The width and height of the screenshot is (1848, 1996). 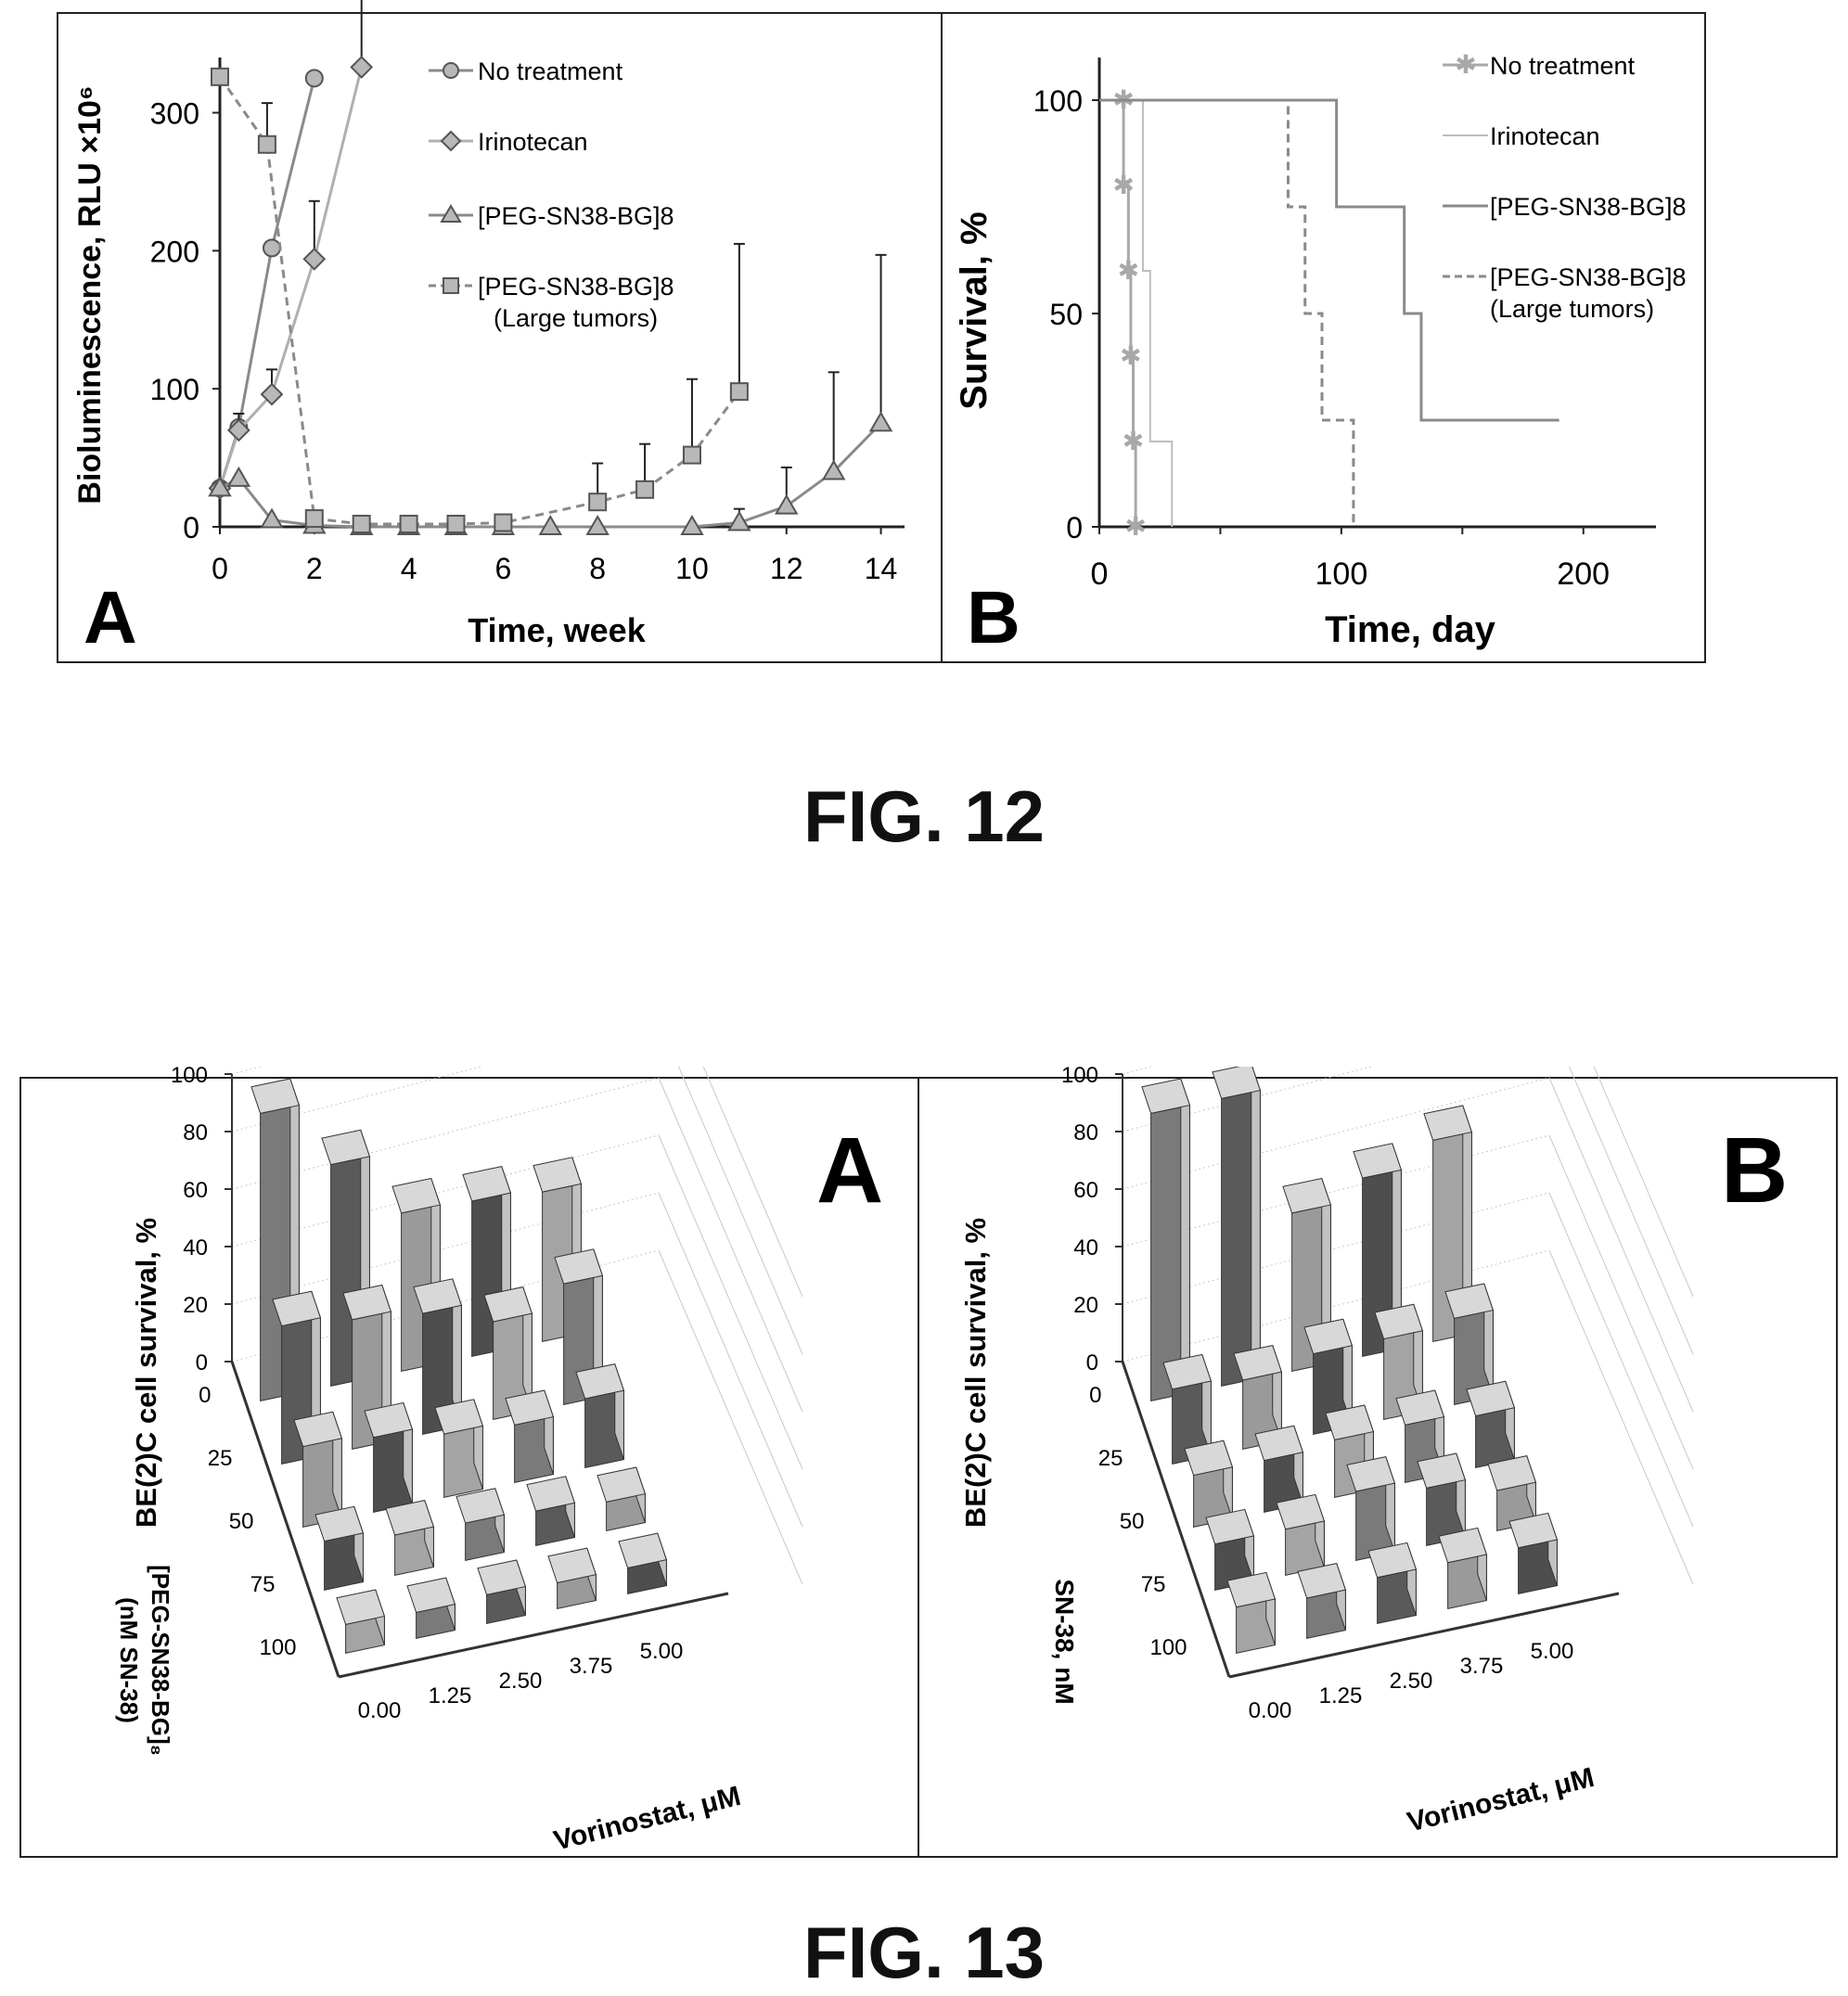 I want to click on y-axis-label: Survival, %, so click(x=974, y=310).